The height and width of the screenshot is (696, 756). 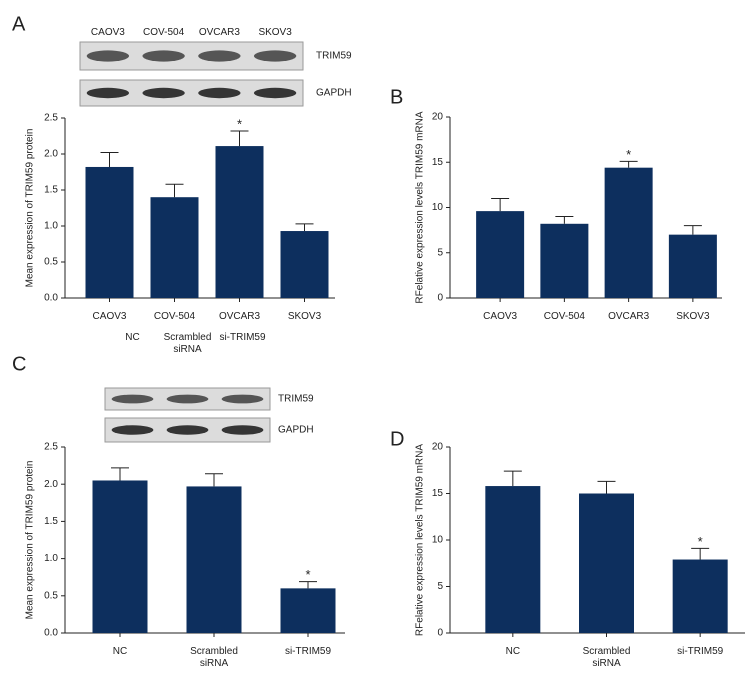 I want to click on blot-lane-label: NC, so click(x=132, y=337).